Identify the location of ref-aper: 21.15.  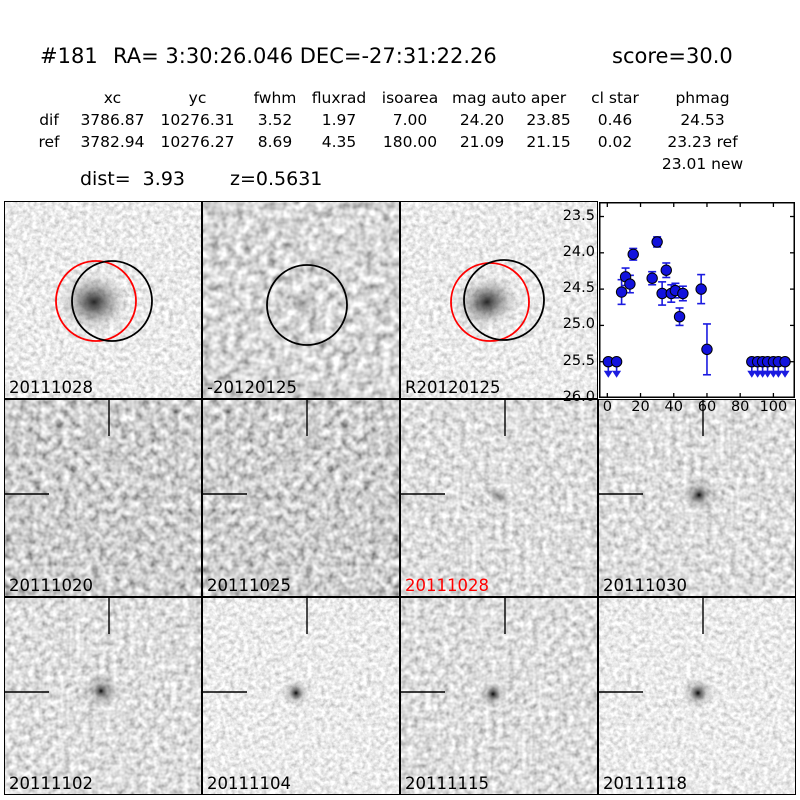
(548, 142).